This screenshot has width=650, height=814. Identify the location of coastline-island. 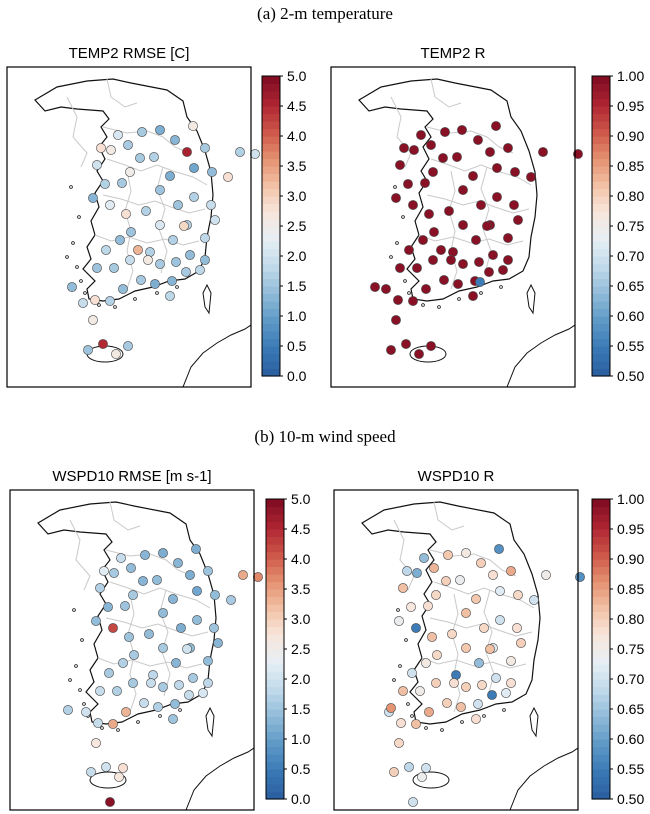
(534, 722).